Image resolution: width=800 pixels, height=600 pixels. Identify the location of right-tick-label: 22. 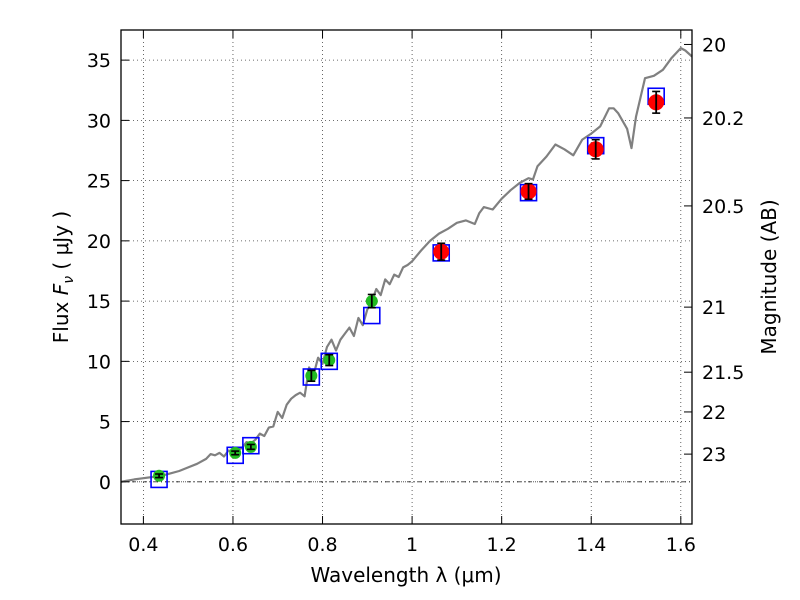
(714, 413).